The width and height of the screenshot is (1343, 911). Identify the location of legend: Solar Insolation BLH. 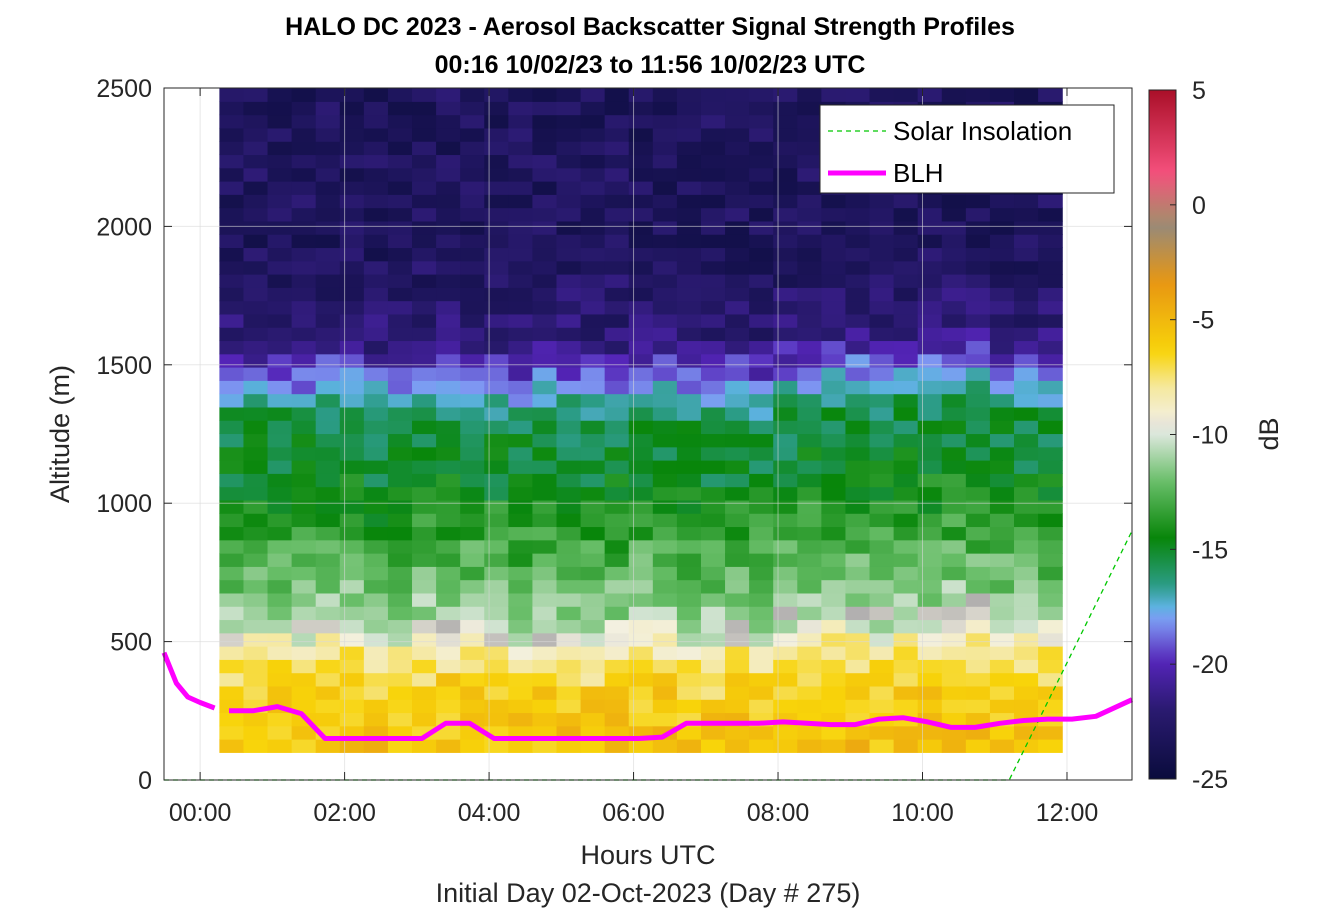
(967, 149).